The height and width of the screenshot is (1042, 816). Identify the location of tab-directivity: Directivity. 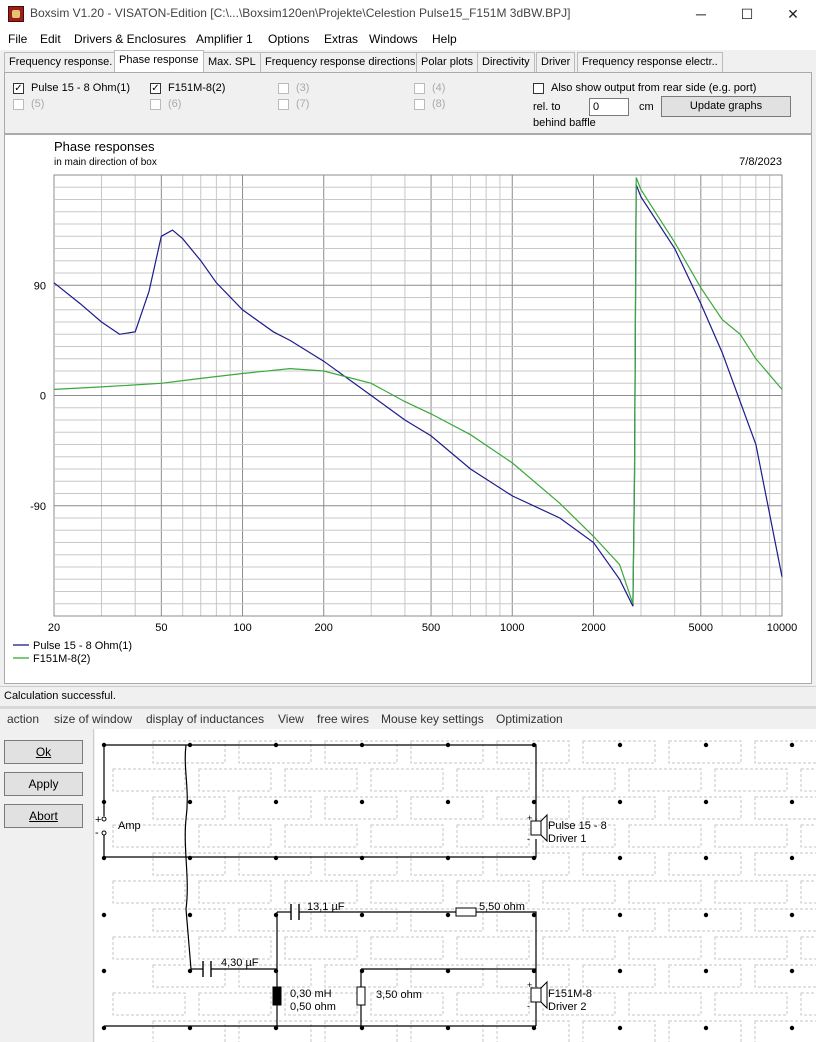
(506, 62).